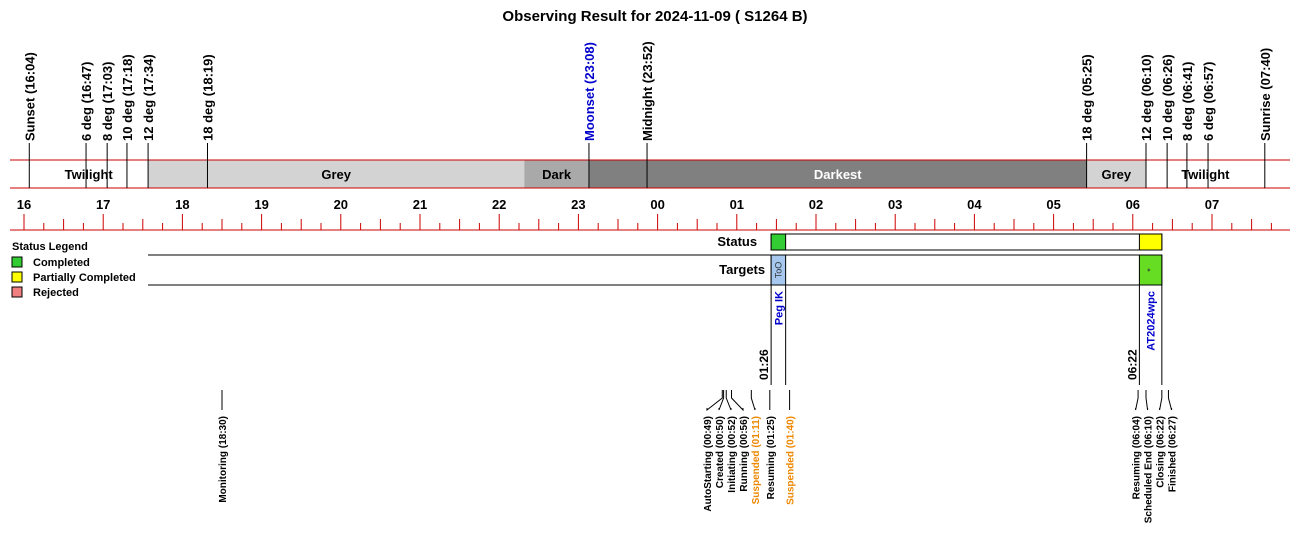 The height and width of the screenshot is (560, 1300). What do you see at coordinates (1173, 454) in the screenshot?
I see `event-label-finished-06-27: Finished (06:27)` at bounding box center [1173, 454].